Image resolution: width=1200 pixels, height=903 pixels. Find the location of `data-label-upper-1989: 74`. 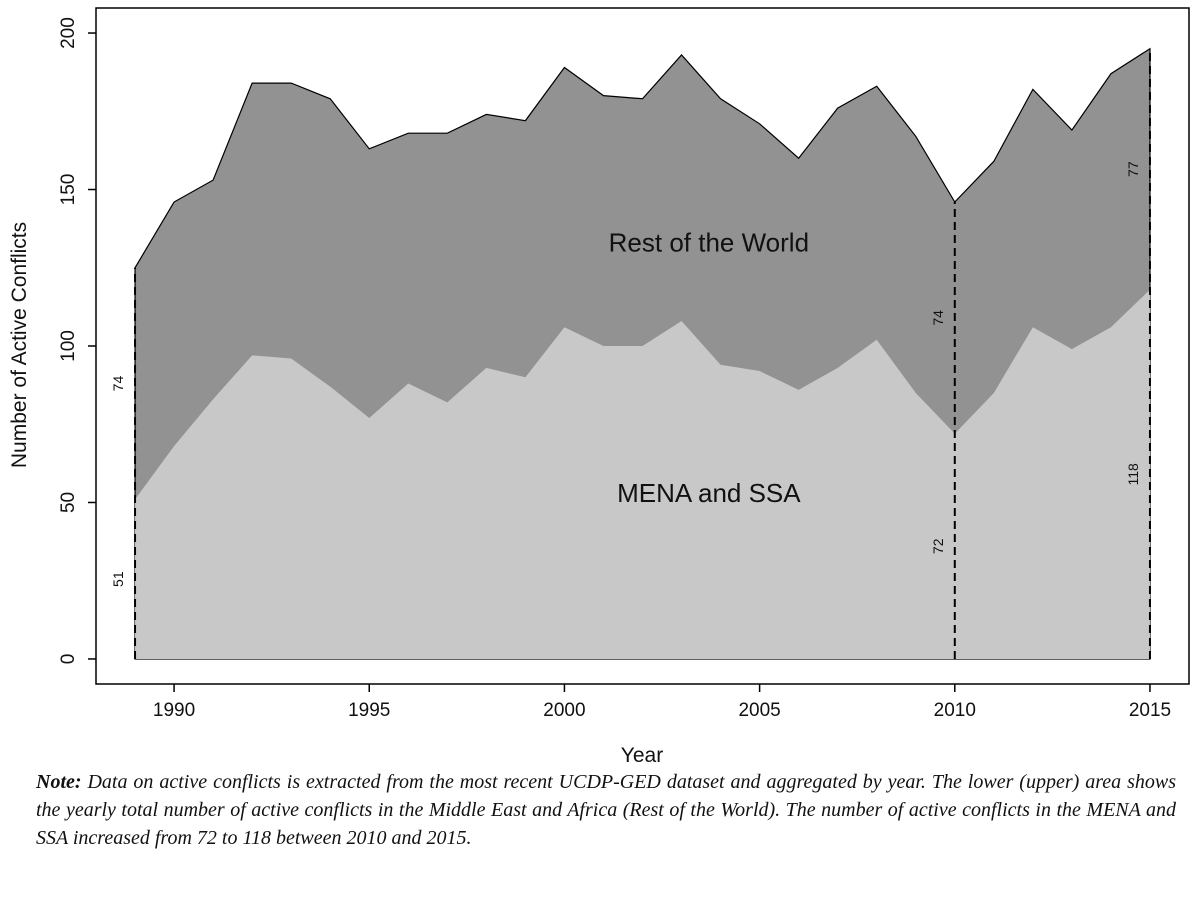

data-label-upper-1989: 74 is located at coordinates (118, 384).